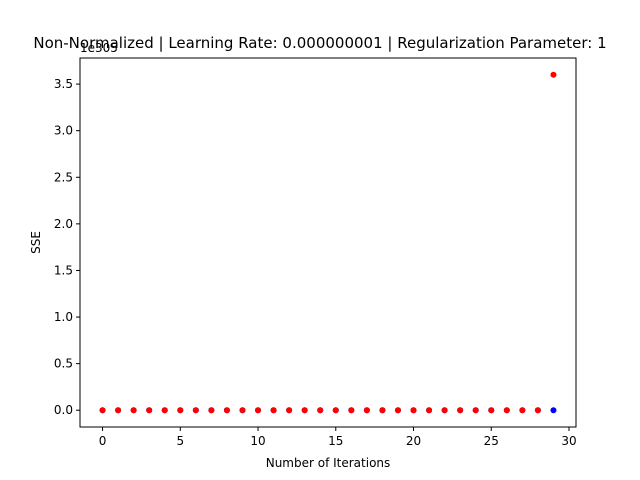  What do you see at coordinates (67, 247) in the screenshot?
I see `y-axis: 0.0 0.5 1.0 1.5 2.0 2.5 3.0 3.5` at bounding box center [67, 247].